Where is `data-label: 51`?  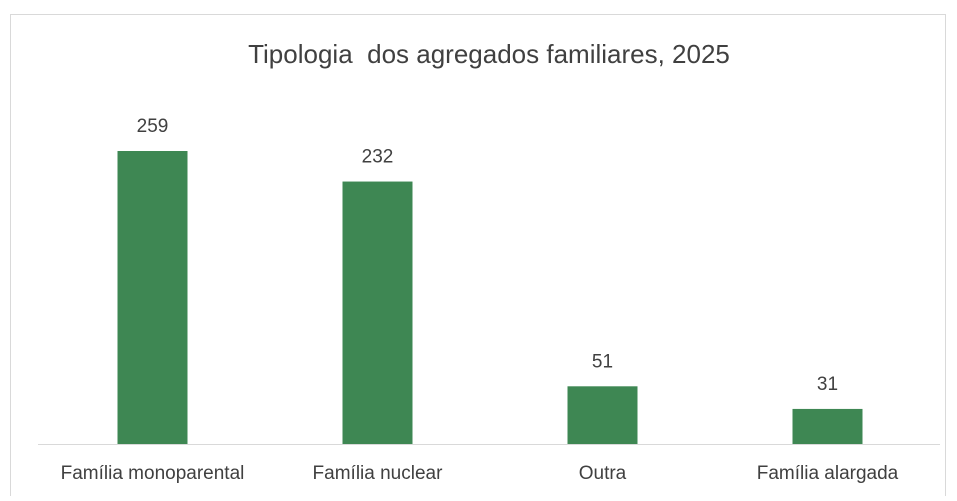
data-label: 51 is located at coordinates (602, 361).